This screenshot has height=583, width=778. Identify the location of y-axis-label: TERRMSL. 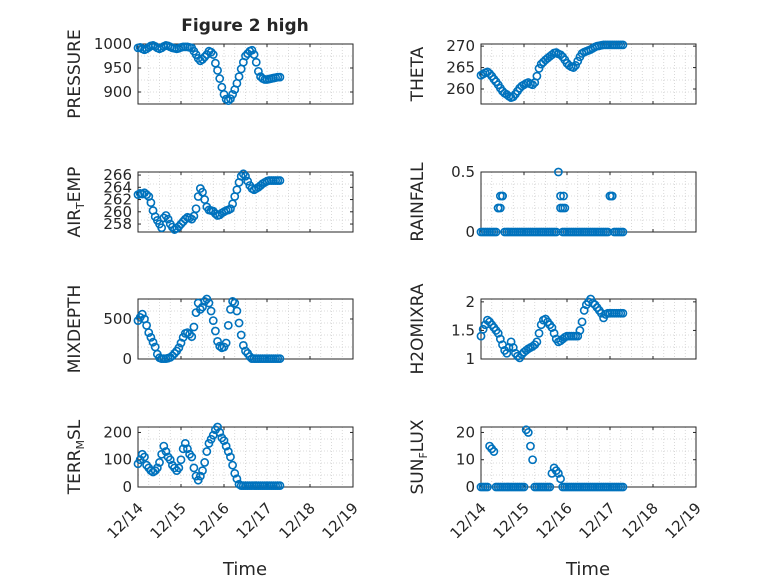
(76, 457).